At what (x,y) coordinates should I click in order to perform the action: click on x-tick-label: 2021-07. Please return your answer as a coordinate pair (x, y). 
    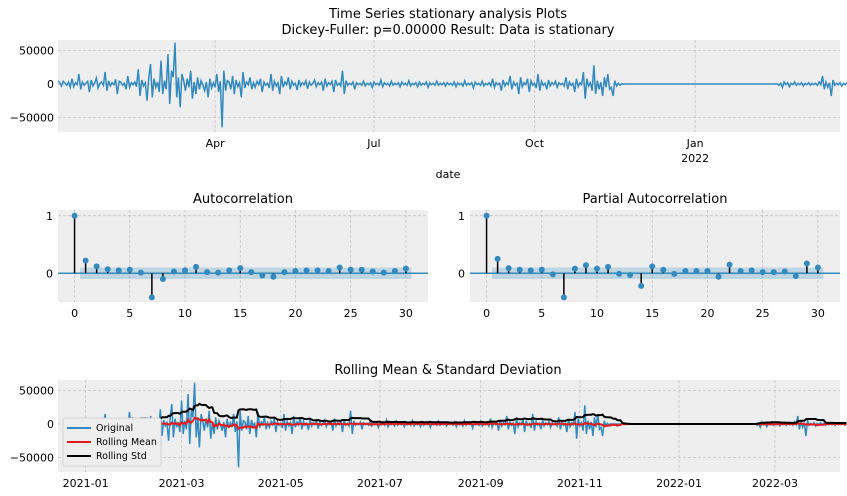
    Looking at the image, I should click on (380, 483).